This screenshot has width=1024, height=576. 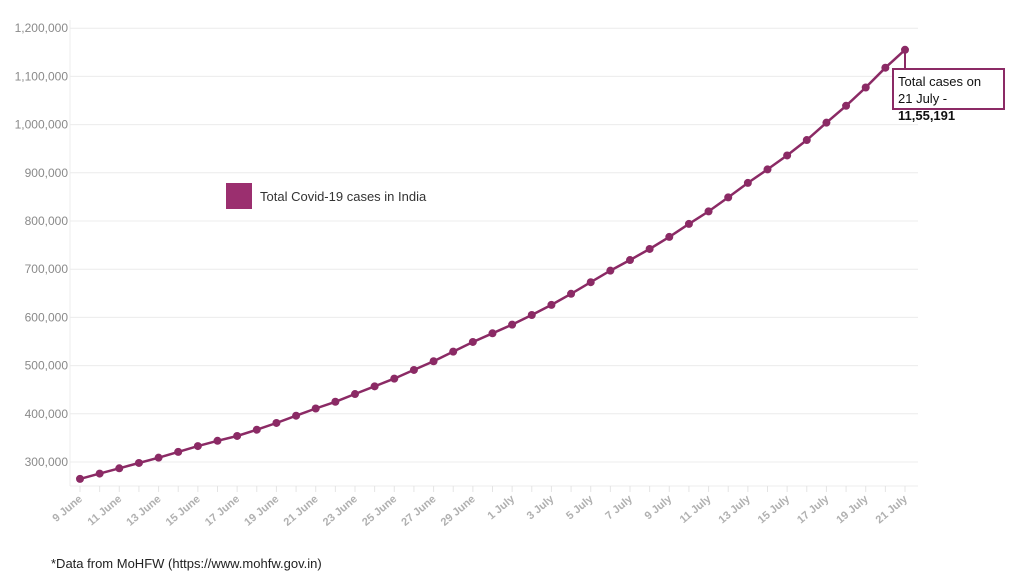 What do you see at coordinates (42, 28) in the screenshot?
I see `y-tick-label: 1,200,000` at bounding box center [42, 28].